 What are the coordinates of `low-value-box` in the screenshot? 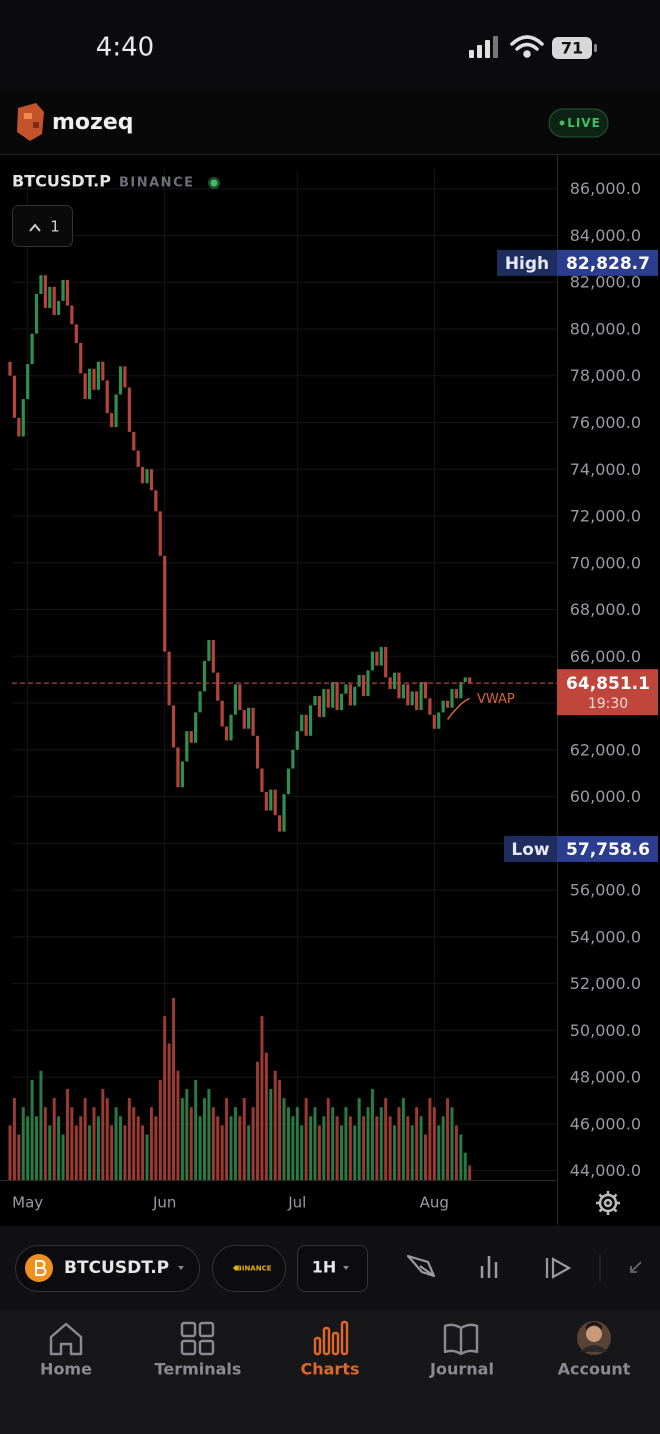 It's located at (607, 848).